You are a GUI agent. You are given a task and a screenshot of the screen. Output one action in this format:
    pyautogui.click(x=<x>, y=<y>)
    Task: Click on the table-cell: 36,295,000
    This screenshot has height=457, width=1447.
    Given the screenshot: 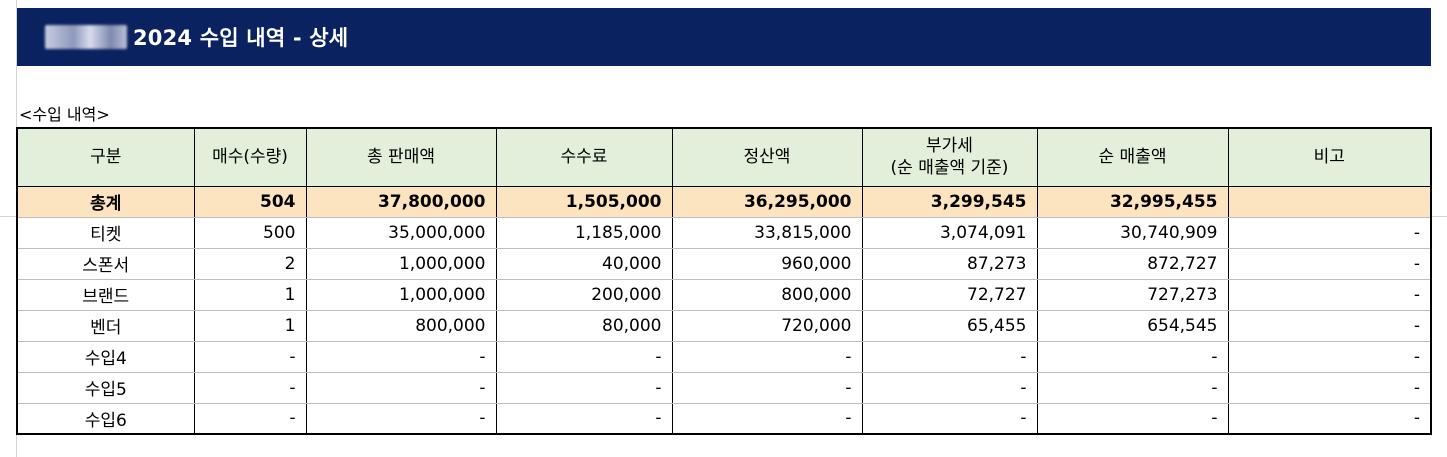 What is the action you would take?
    pyautogui.click(x=767, y=201)
    